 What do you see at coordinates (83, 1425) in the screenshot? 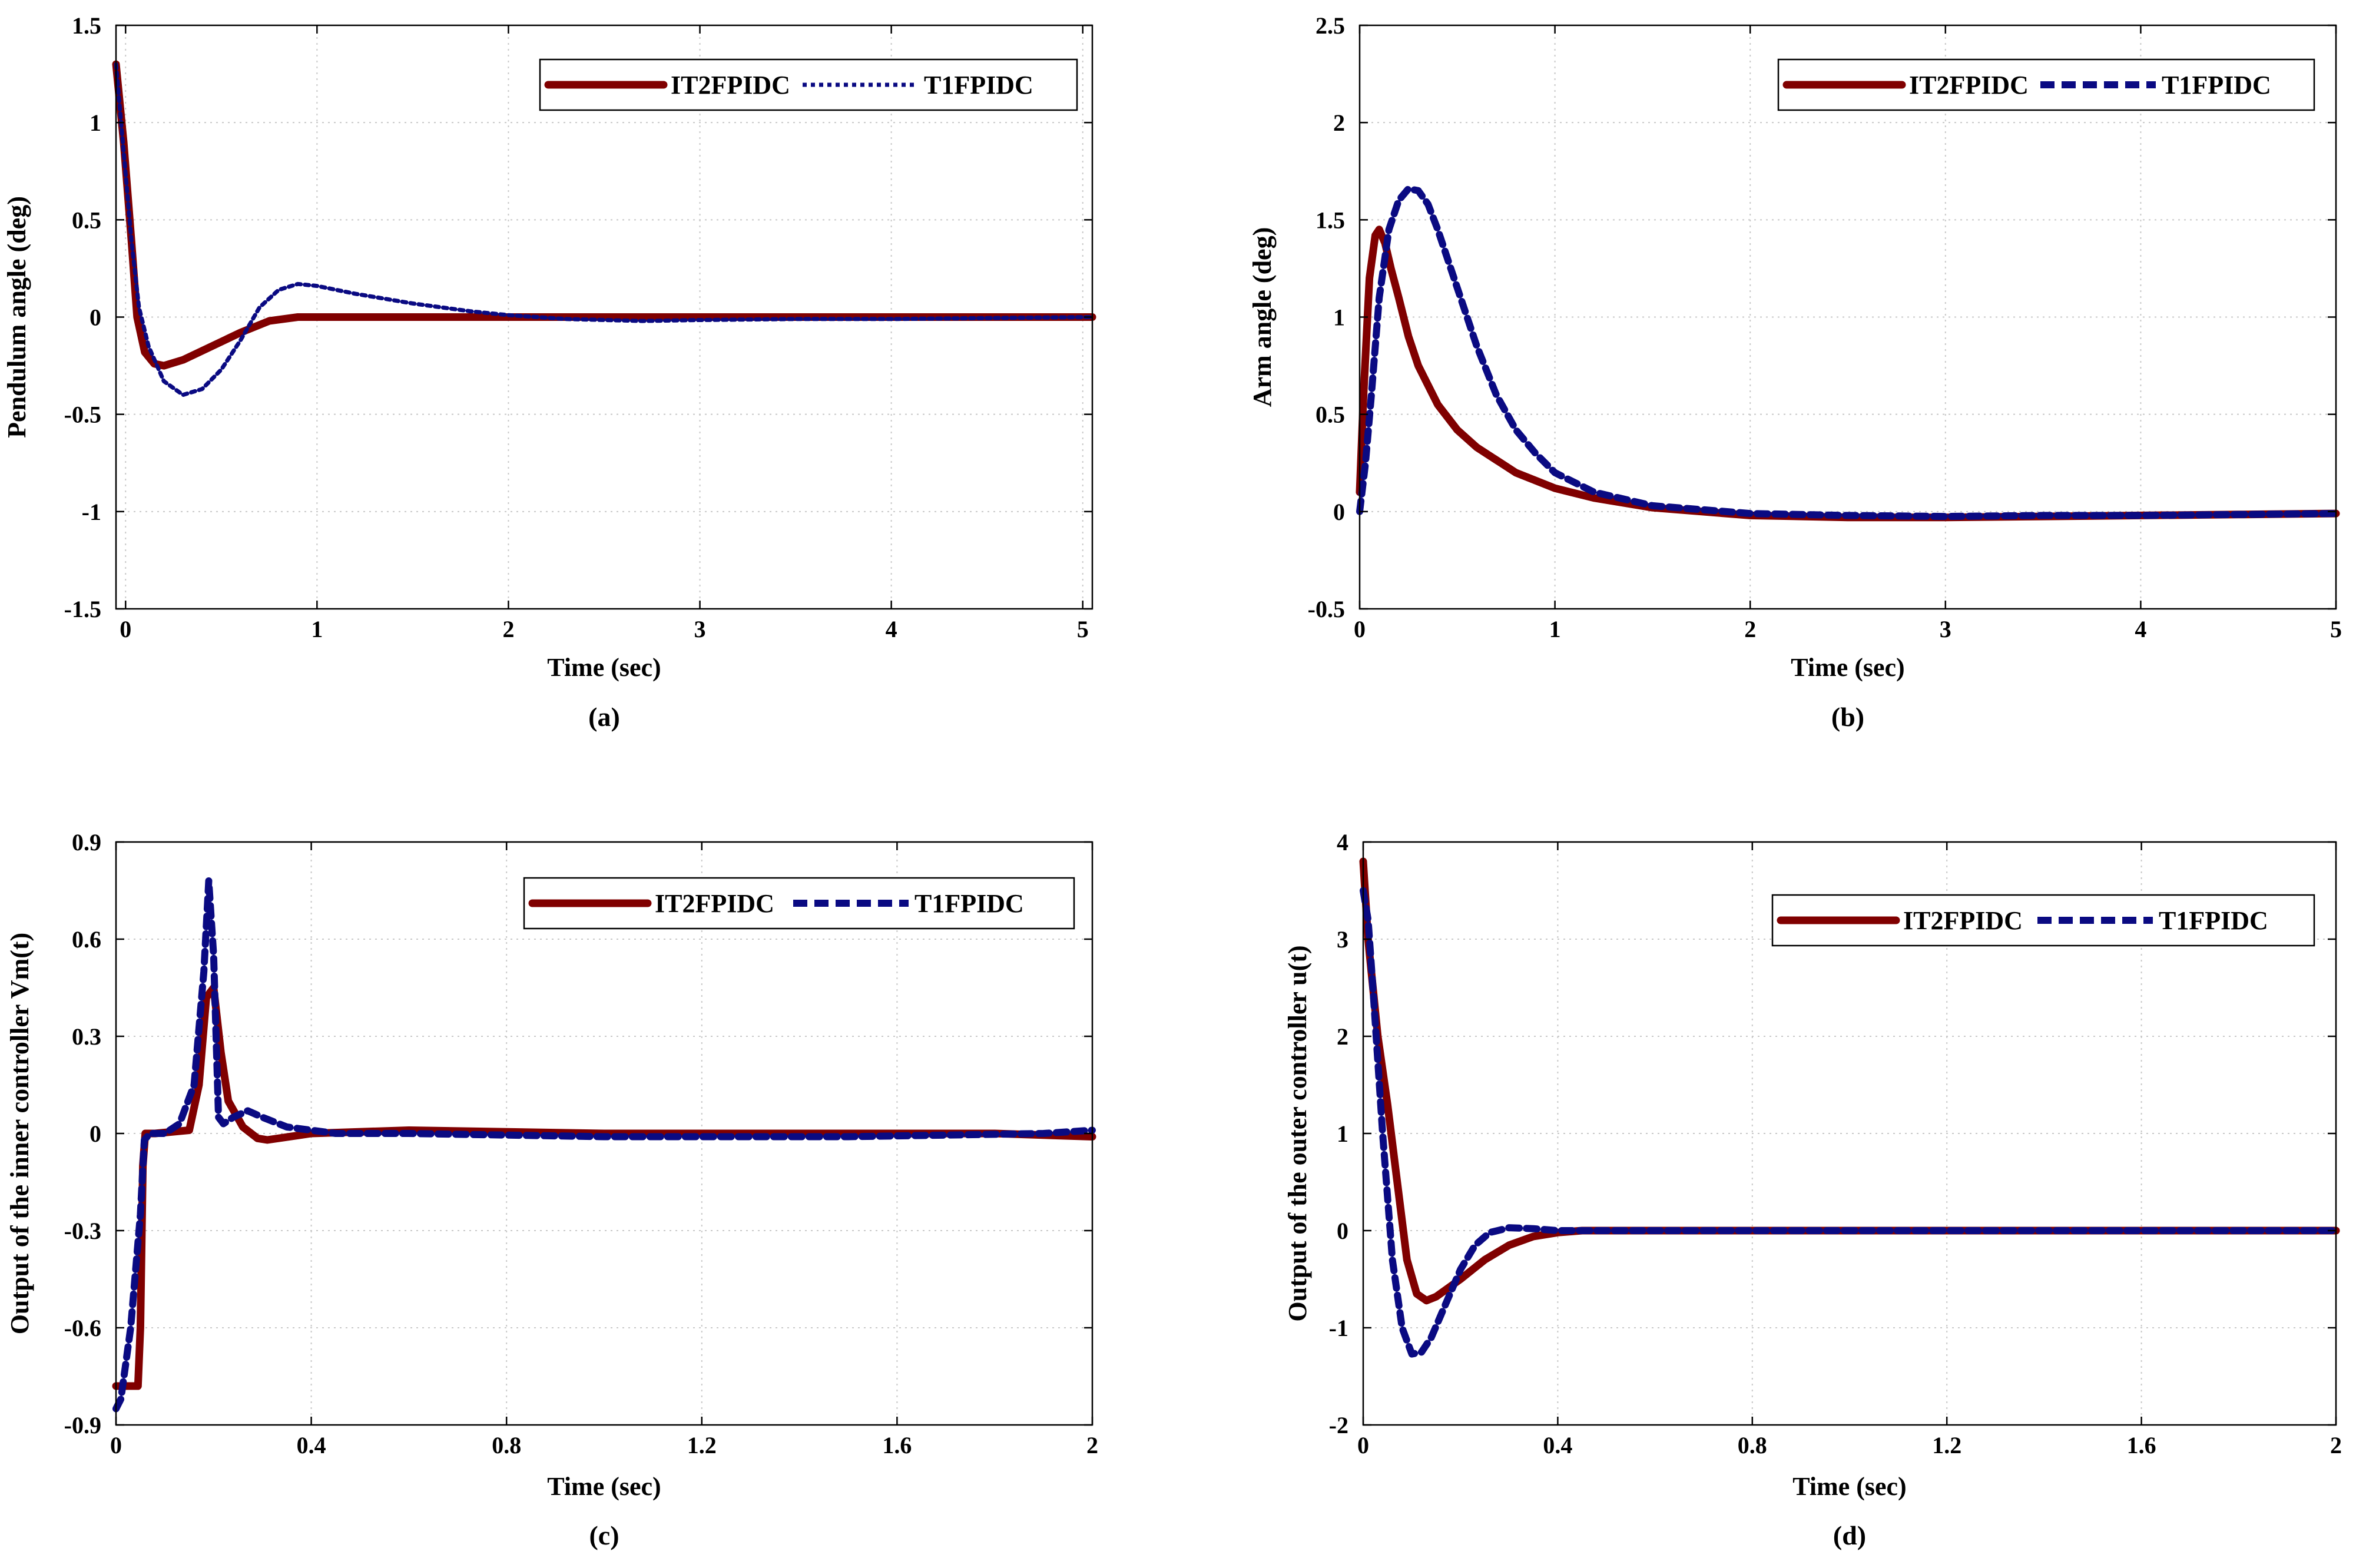
I see `y-tick-label: -0.9` at bounding box center [83, 1425].